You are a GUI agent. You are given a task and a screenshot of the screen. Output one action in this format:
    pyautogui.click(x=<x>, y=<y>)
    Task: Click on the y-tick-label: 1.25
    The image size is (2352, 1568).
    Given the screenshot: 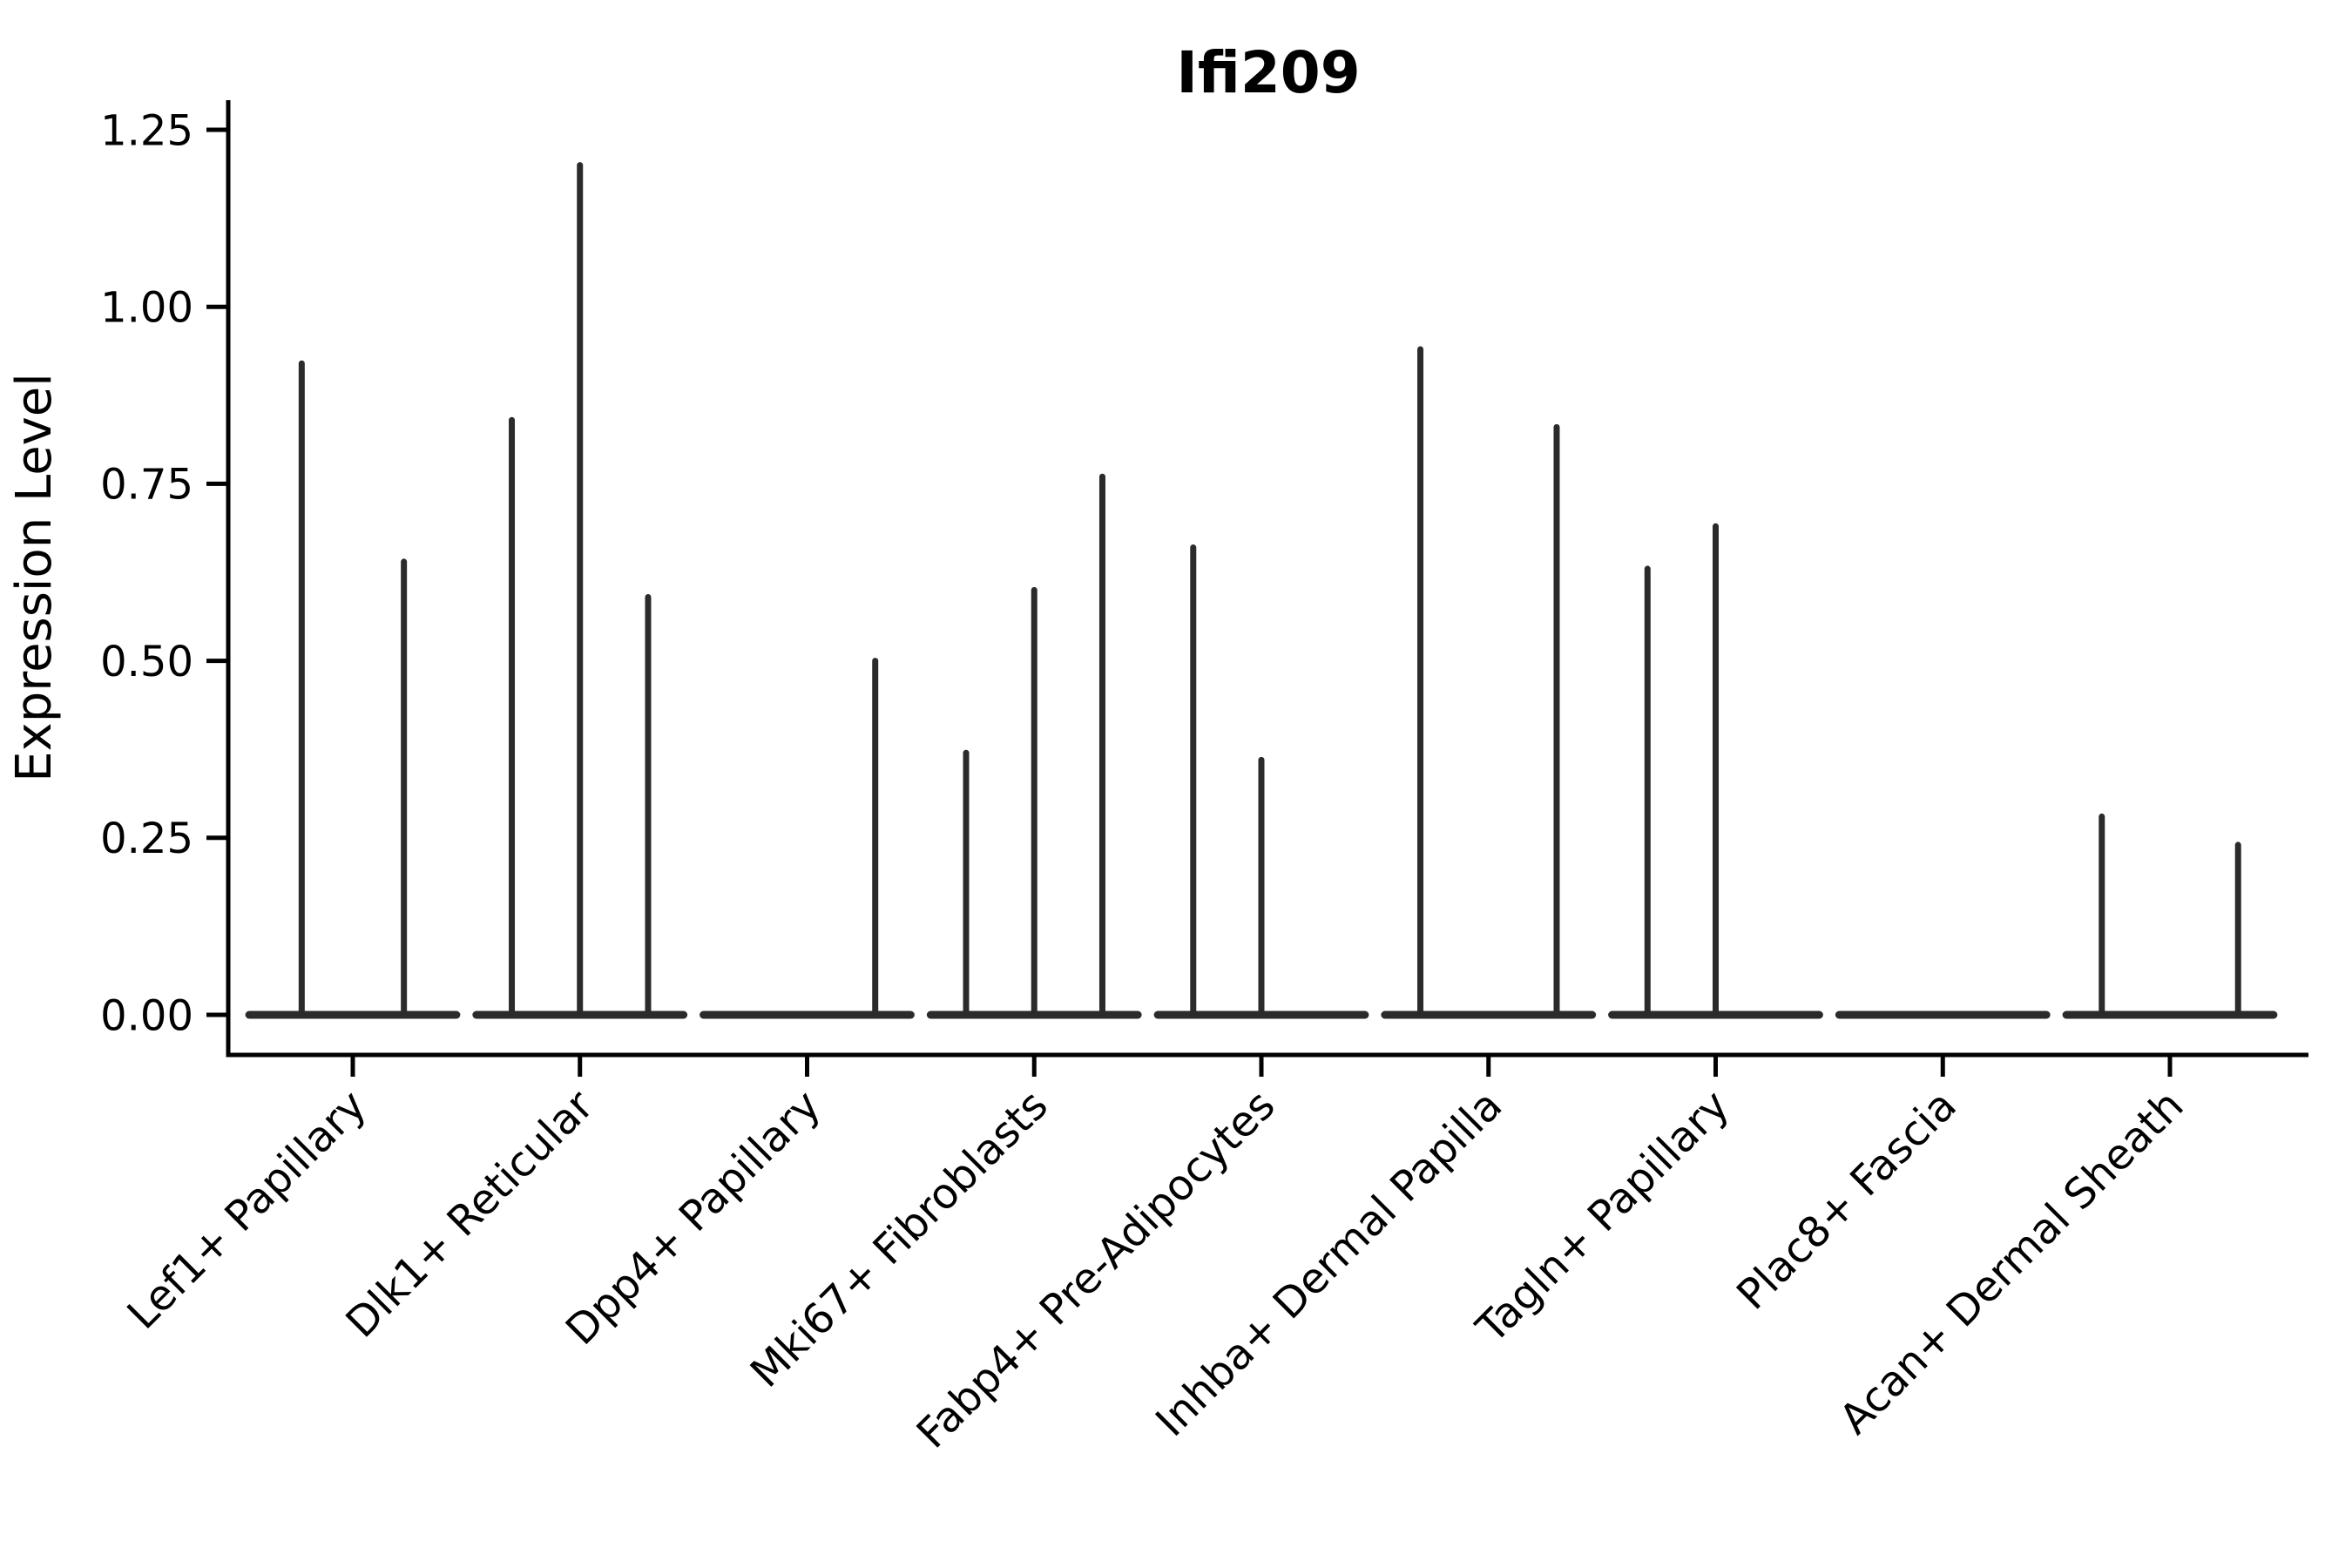 What is the action you would take?
    pyautogui.click(x=146, y=130)
    